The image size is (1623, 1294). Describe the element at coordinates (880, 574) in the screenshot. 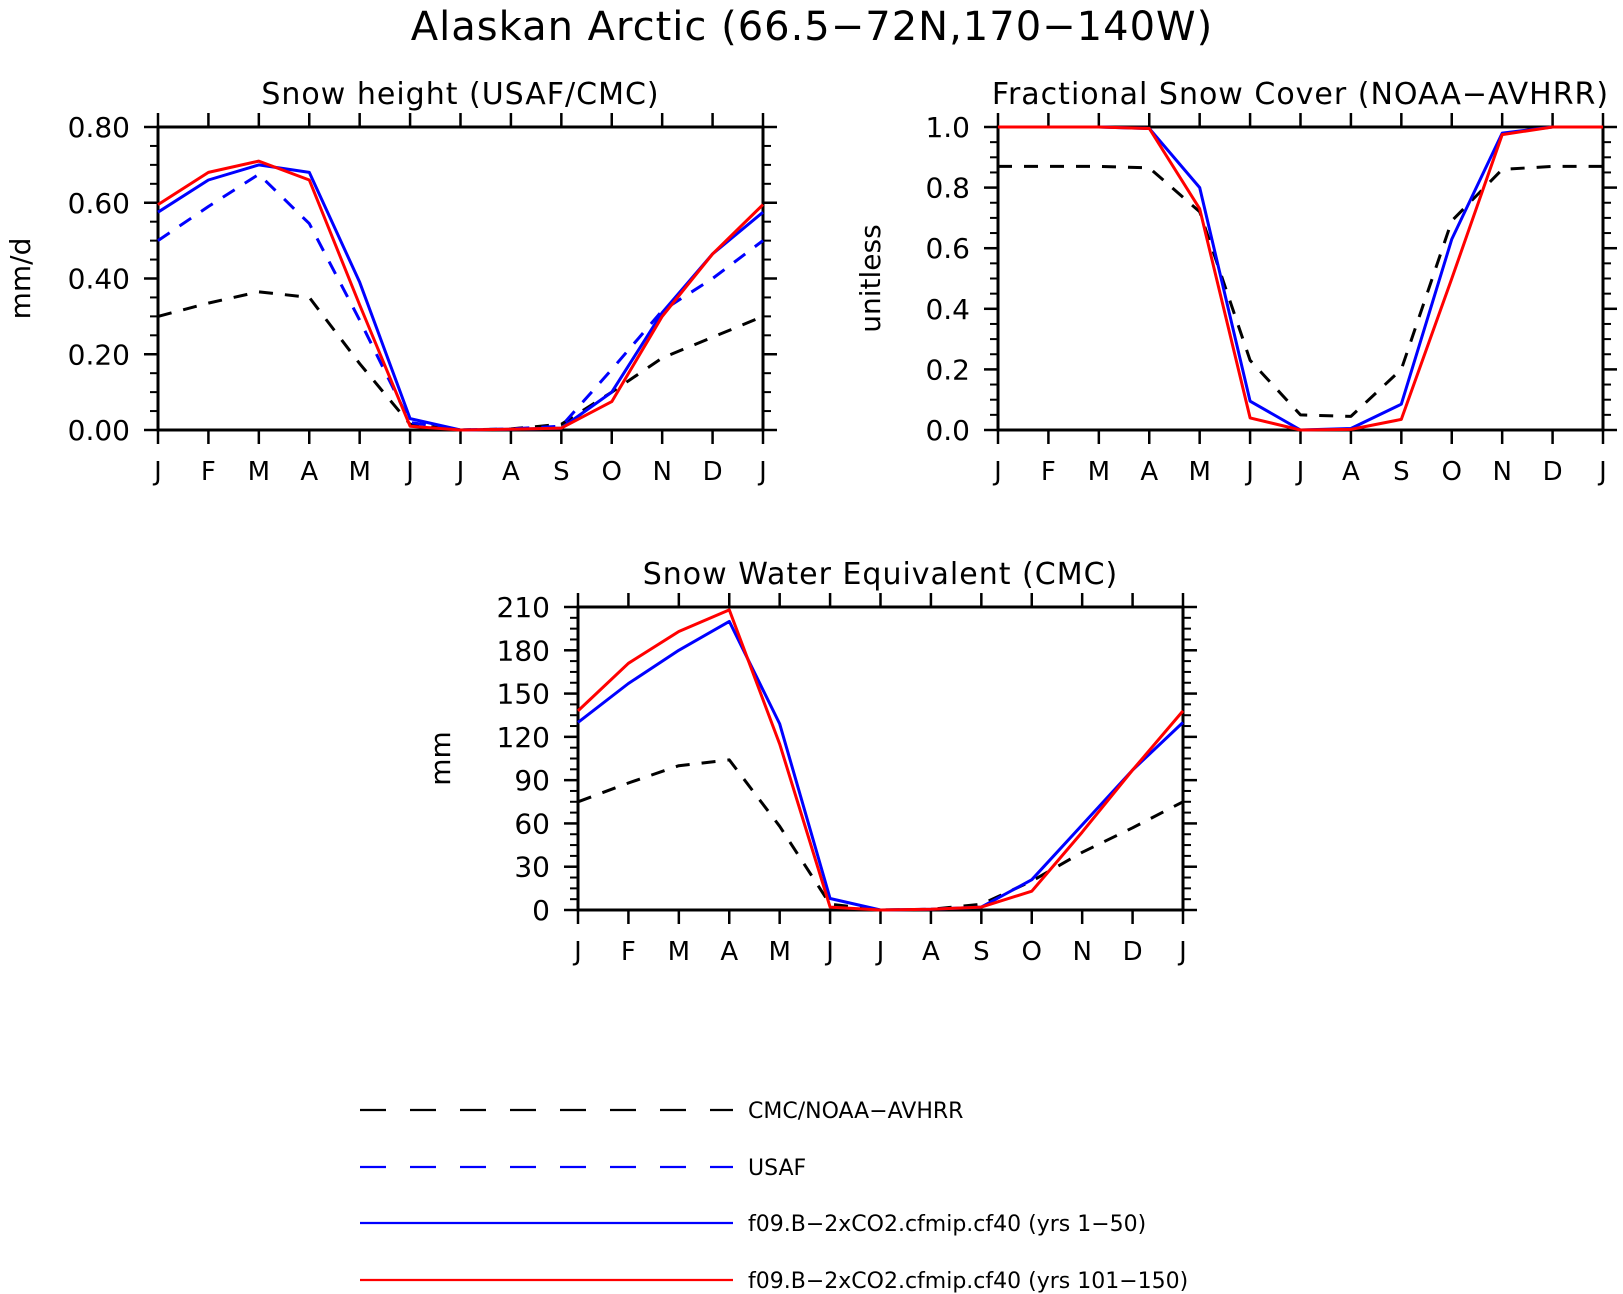

I see `panel-title: Snow Water Equivalent (CMC)` at that location.